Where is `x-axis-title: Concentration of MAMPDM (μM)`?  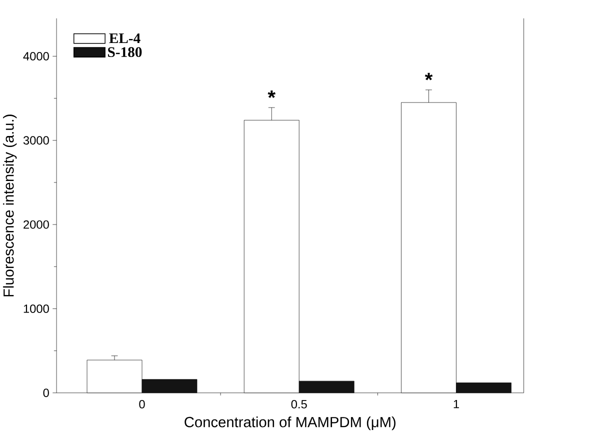
x-axis-title: Concentration of MAMPDM (μM) is located at coordinates (290, 423).